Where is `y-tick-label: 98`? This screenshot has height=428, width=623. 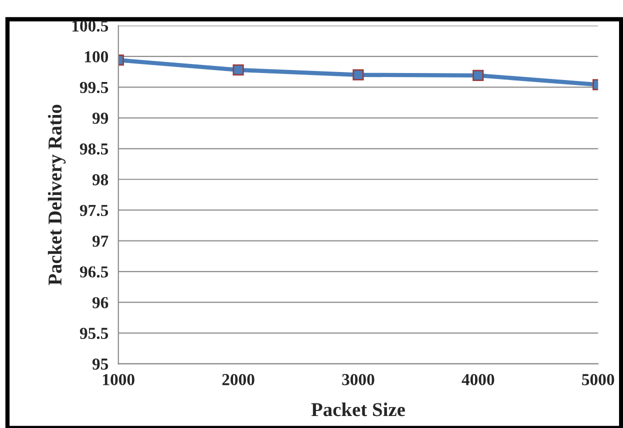
y-tick-label: 98 is located at coordinates (100, 180).